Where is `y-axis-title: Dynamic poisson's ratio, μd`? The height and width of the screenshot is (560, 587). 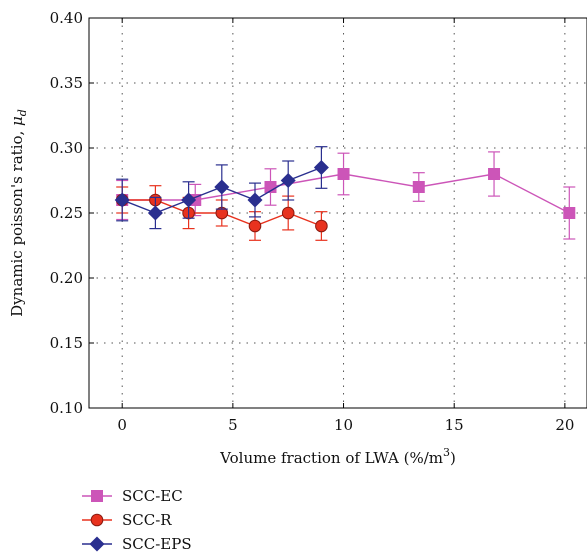 y-axis-title: Dynamic poisson's ratio, μd is located at coordinates (18, 213).